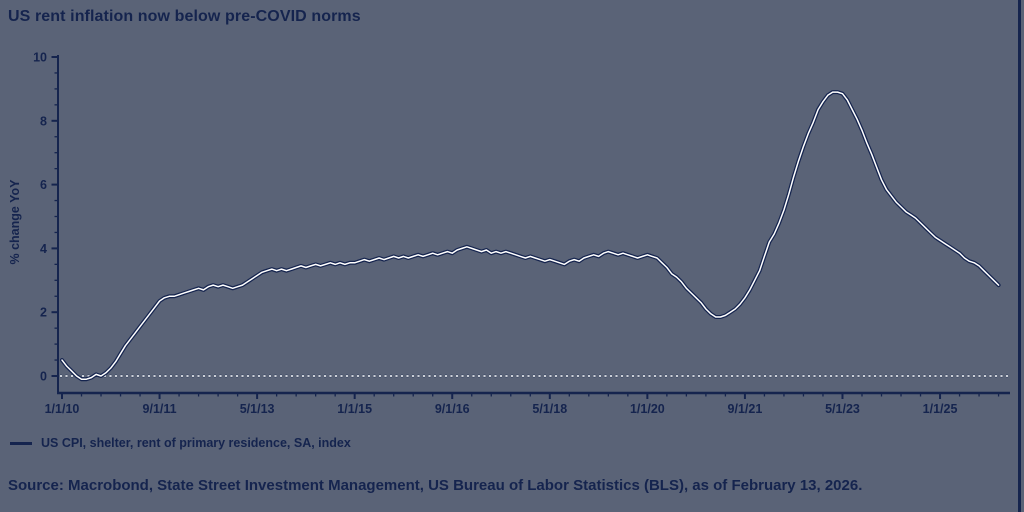 This screenshot has height=512, width=1024. What do you see at coordinates (43, 185) in the screenshot?
I see `y-tick-label: 6` at bounding box center [43, 185].